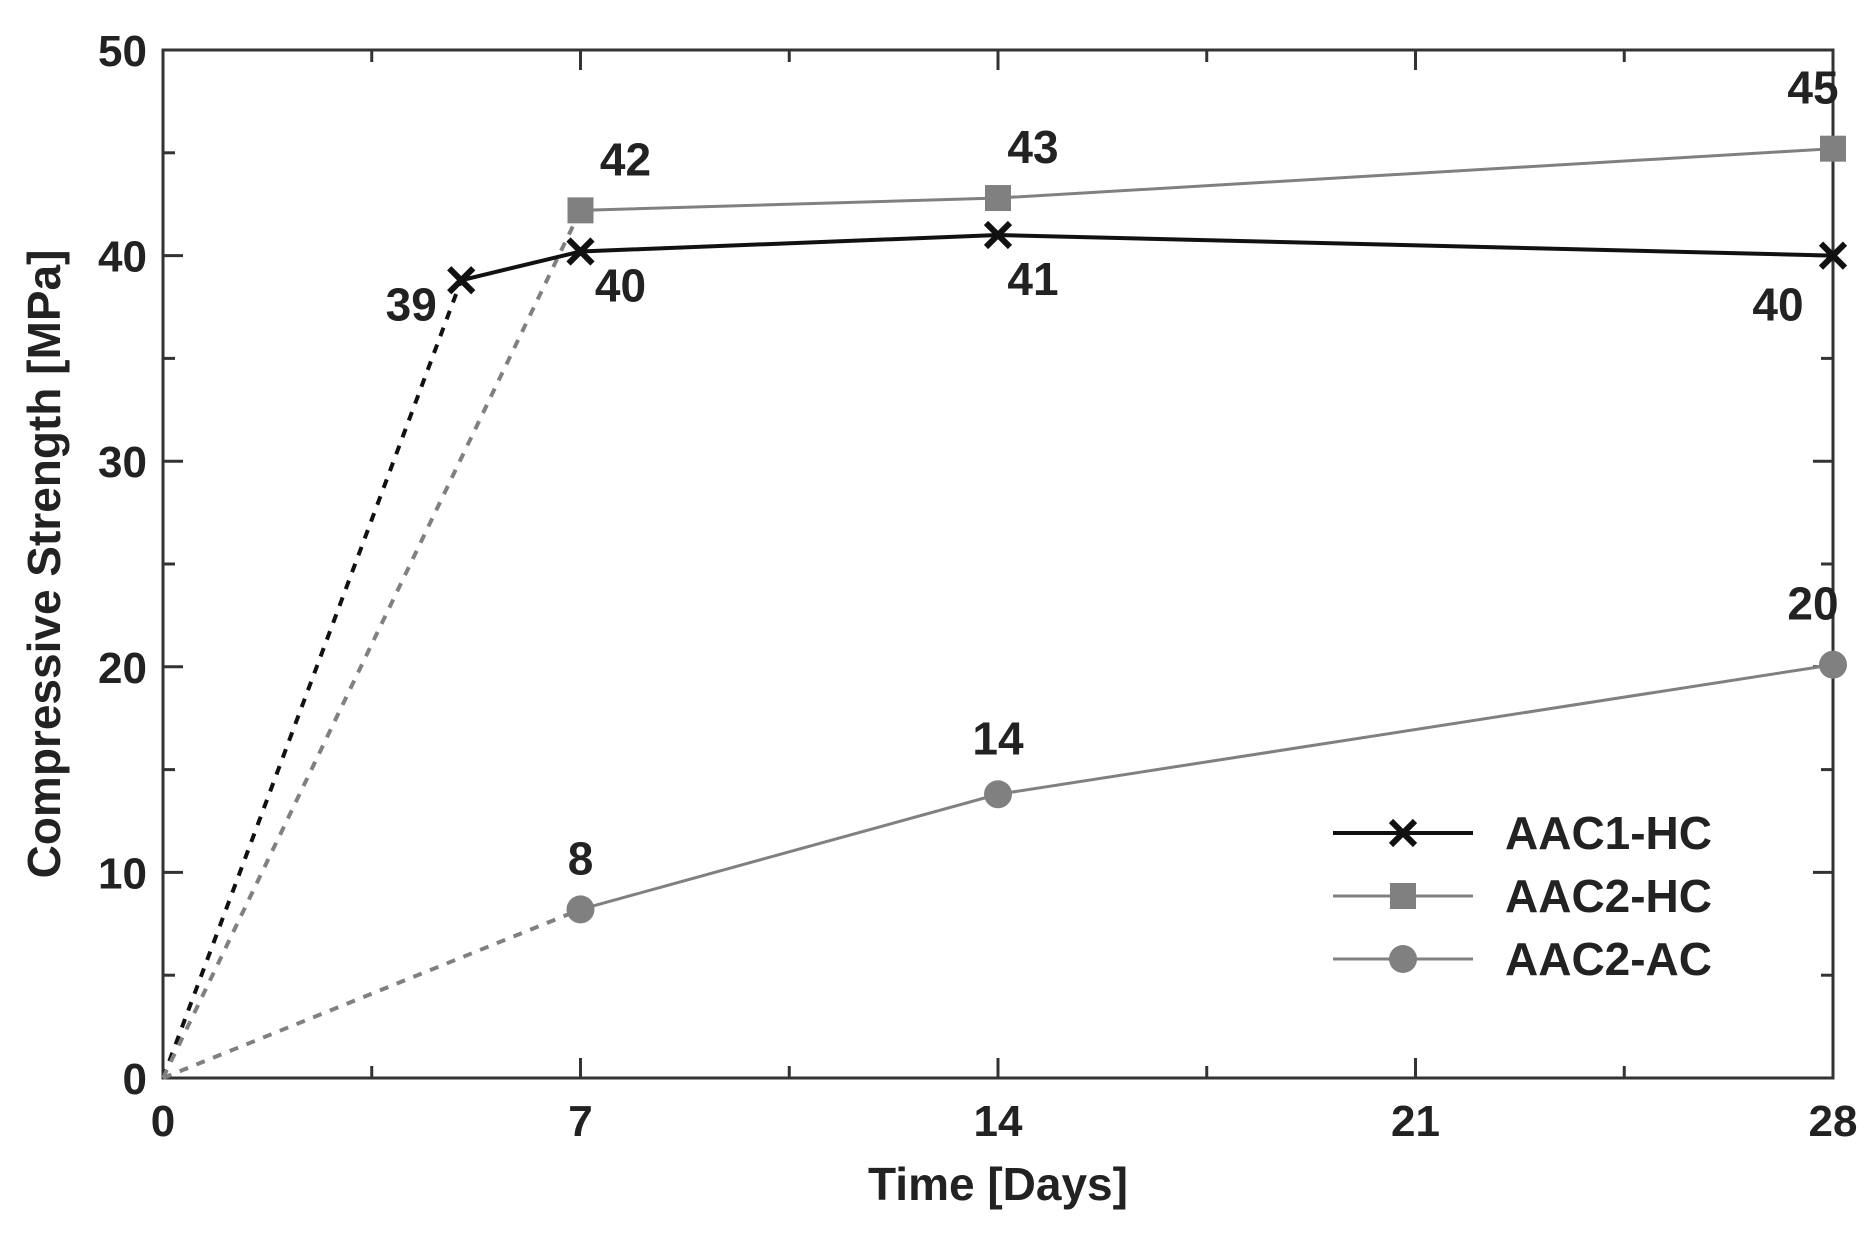 This screenshot has width=1875, height=1234. I want to click on data-label-AAC1-HC: 41, so click(1032, 279).